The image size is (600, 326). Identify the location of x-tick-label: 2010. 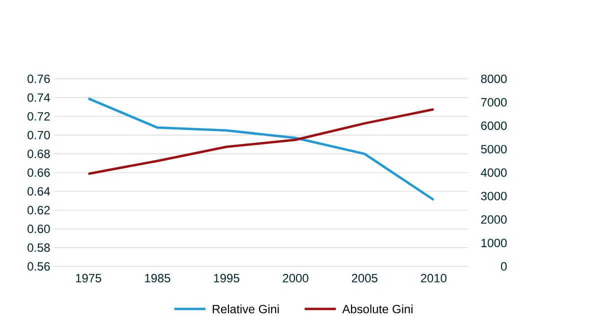
(433, 278).